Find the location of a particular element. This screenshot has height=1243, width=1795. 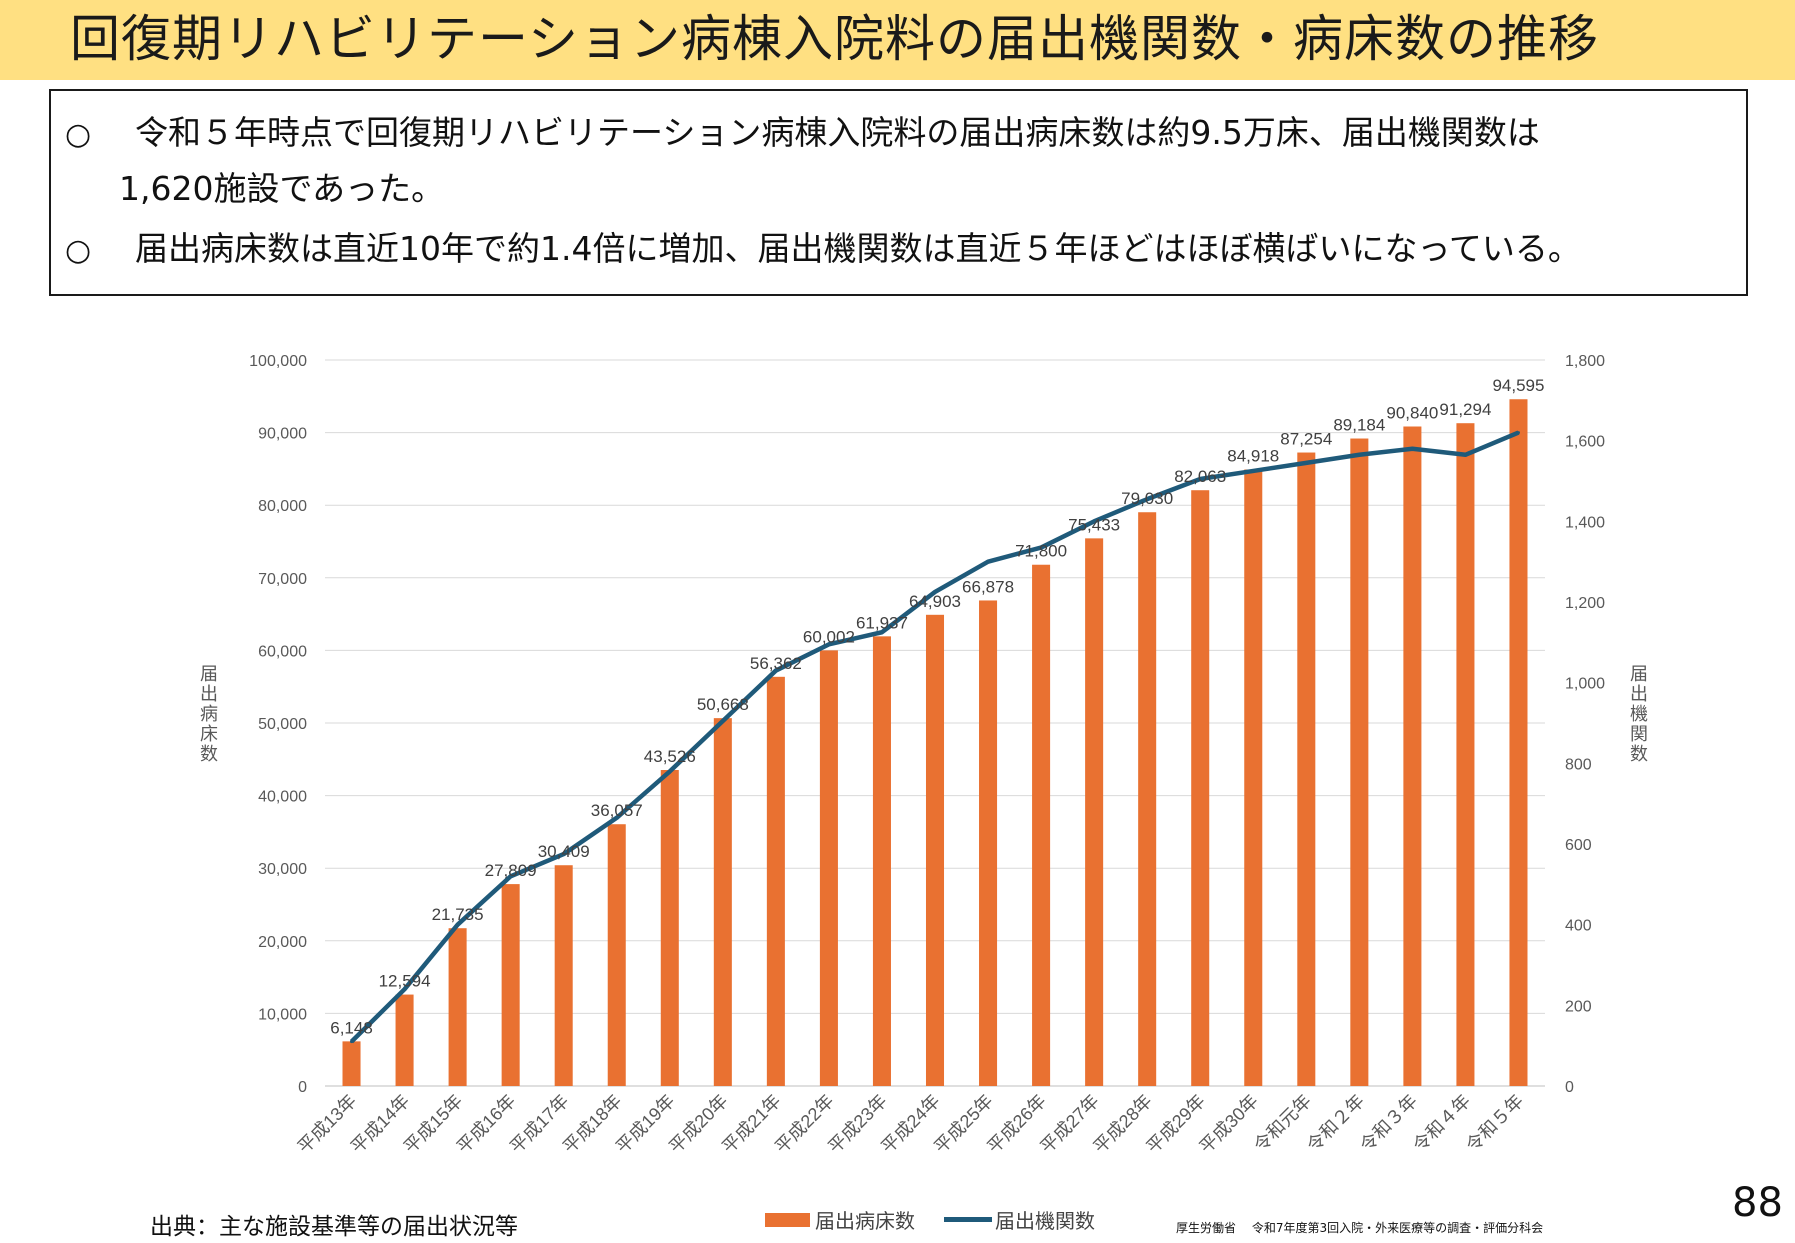

page-title: 回復期リハビリテーション病棟入院料の届出機関数・病床数の推移 is located at coordinates (834, 39).